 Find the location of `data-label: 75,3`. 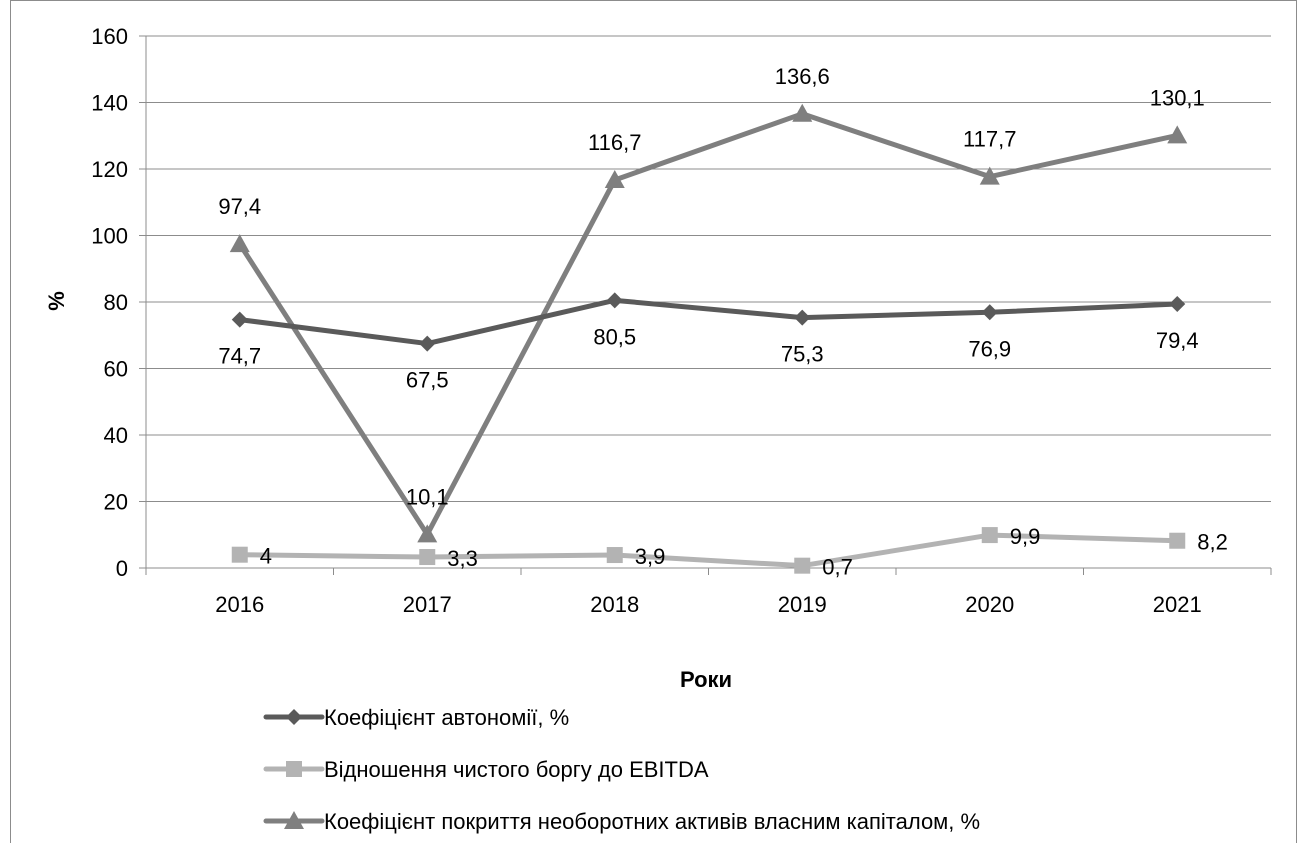

data-label: 75,3 is located at coordinates (802, 354).